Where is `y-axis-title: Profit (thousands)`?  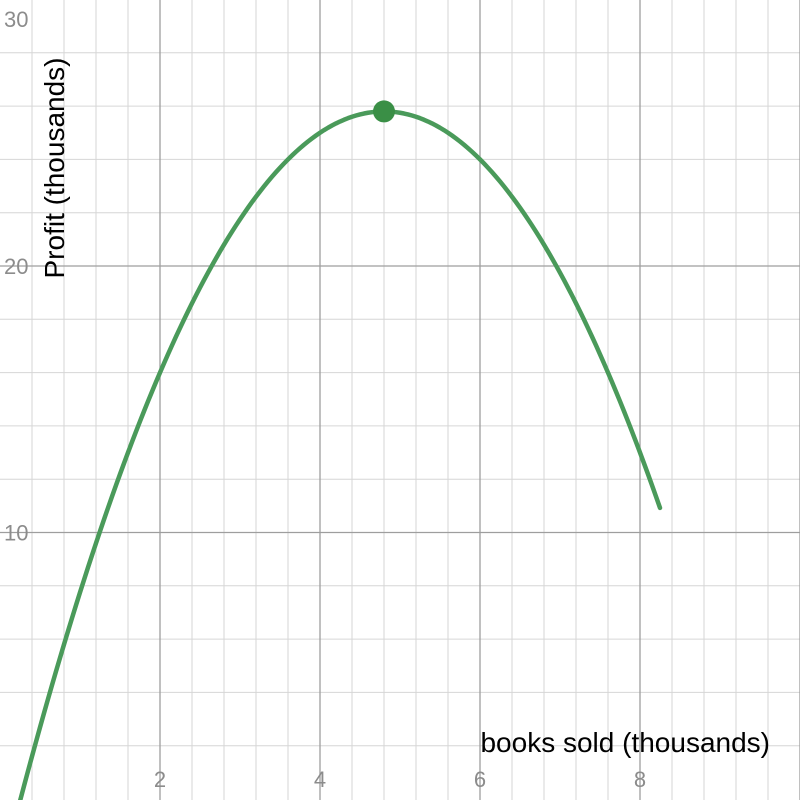 y-axis-title: Profit (thousands) is located at coordinates (54, 168).